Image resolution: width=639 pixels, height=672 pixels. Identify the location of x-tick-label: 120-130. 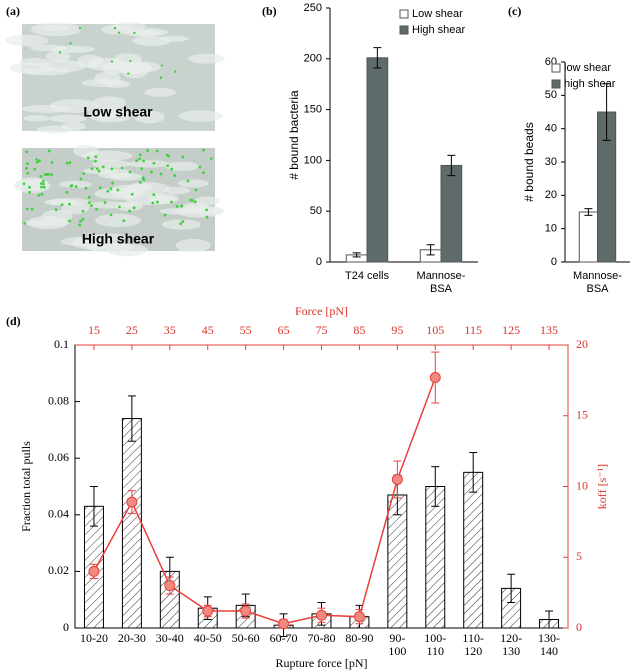
(511, 644).